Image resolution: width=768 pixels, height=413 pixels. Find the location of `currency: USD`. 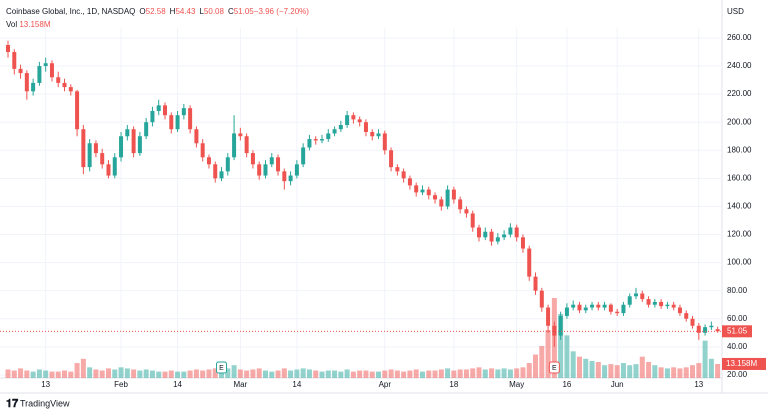

currency: USD is located at coordinates (735, 11).